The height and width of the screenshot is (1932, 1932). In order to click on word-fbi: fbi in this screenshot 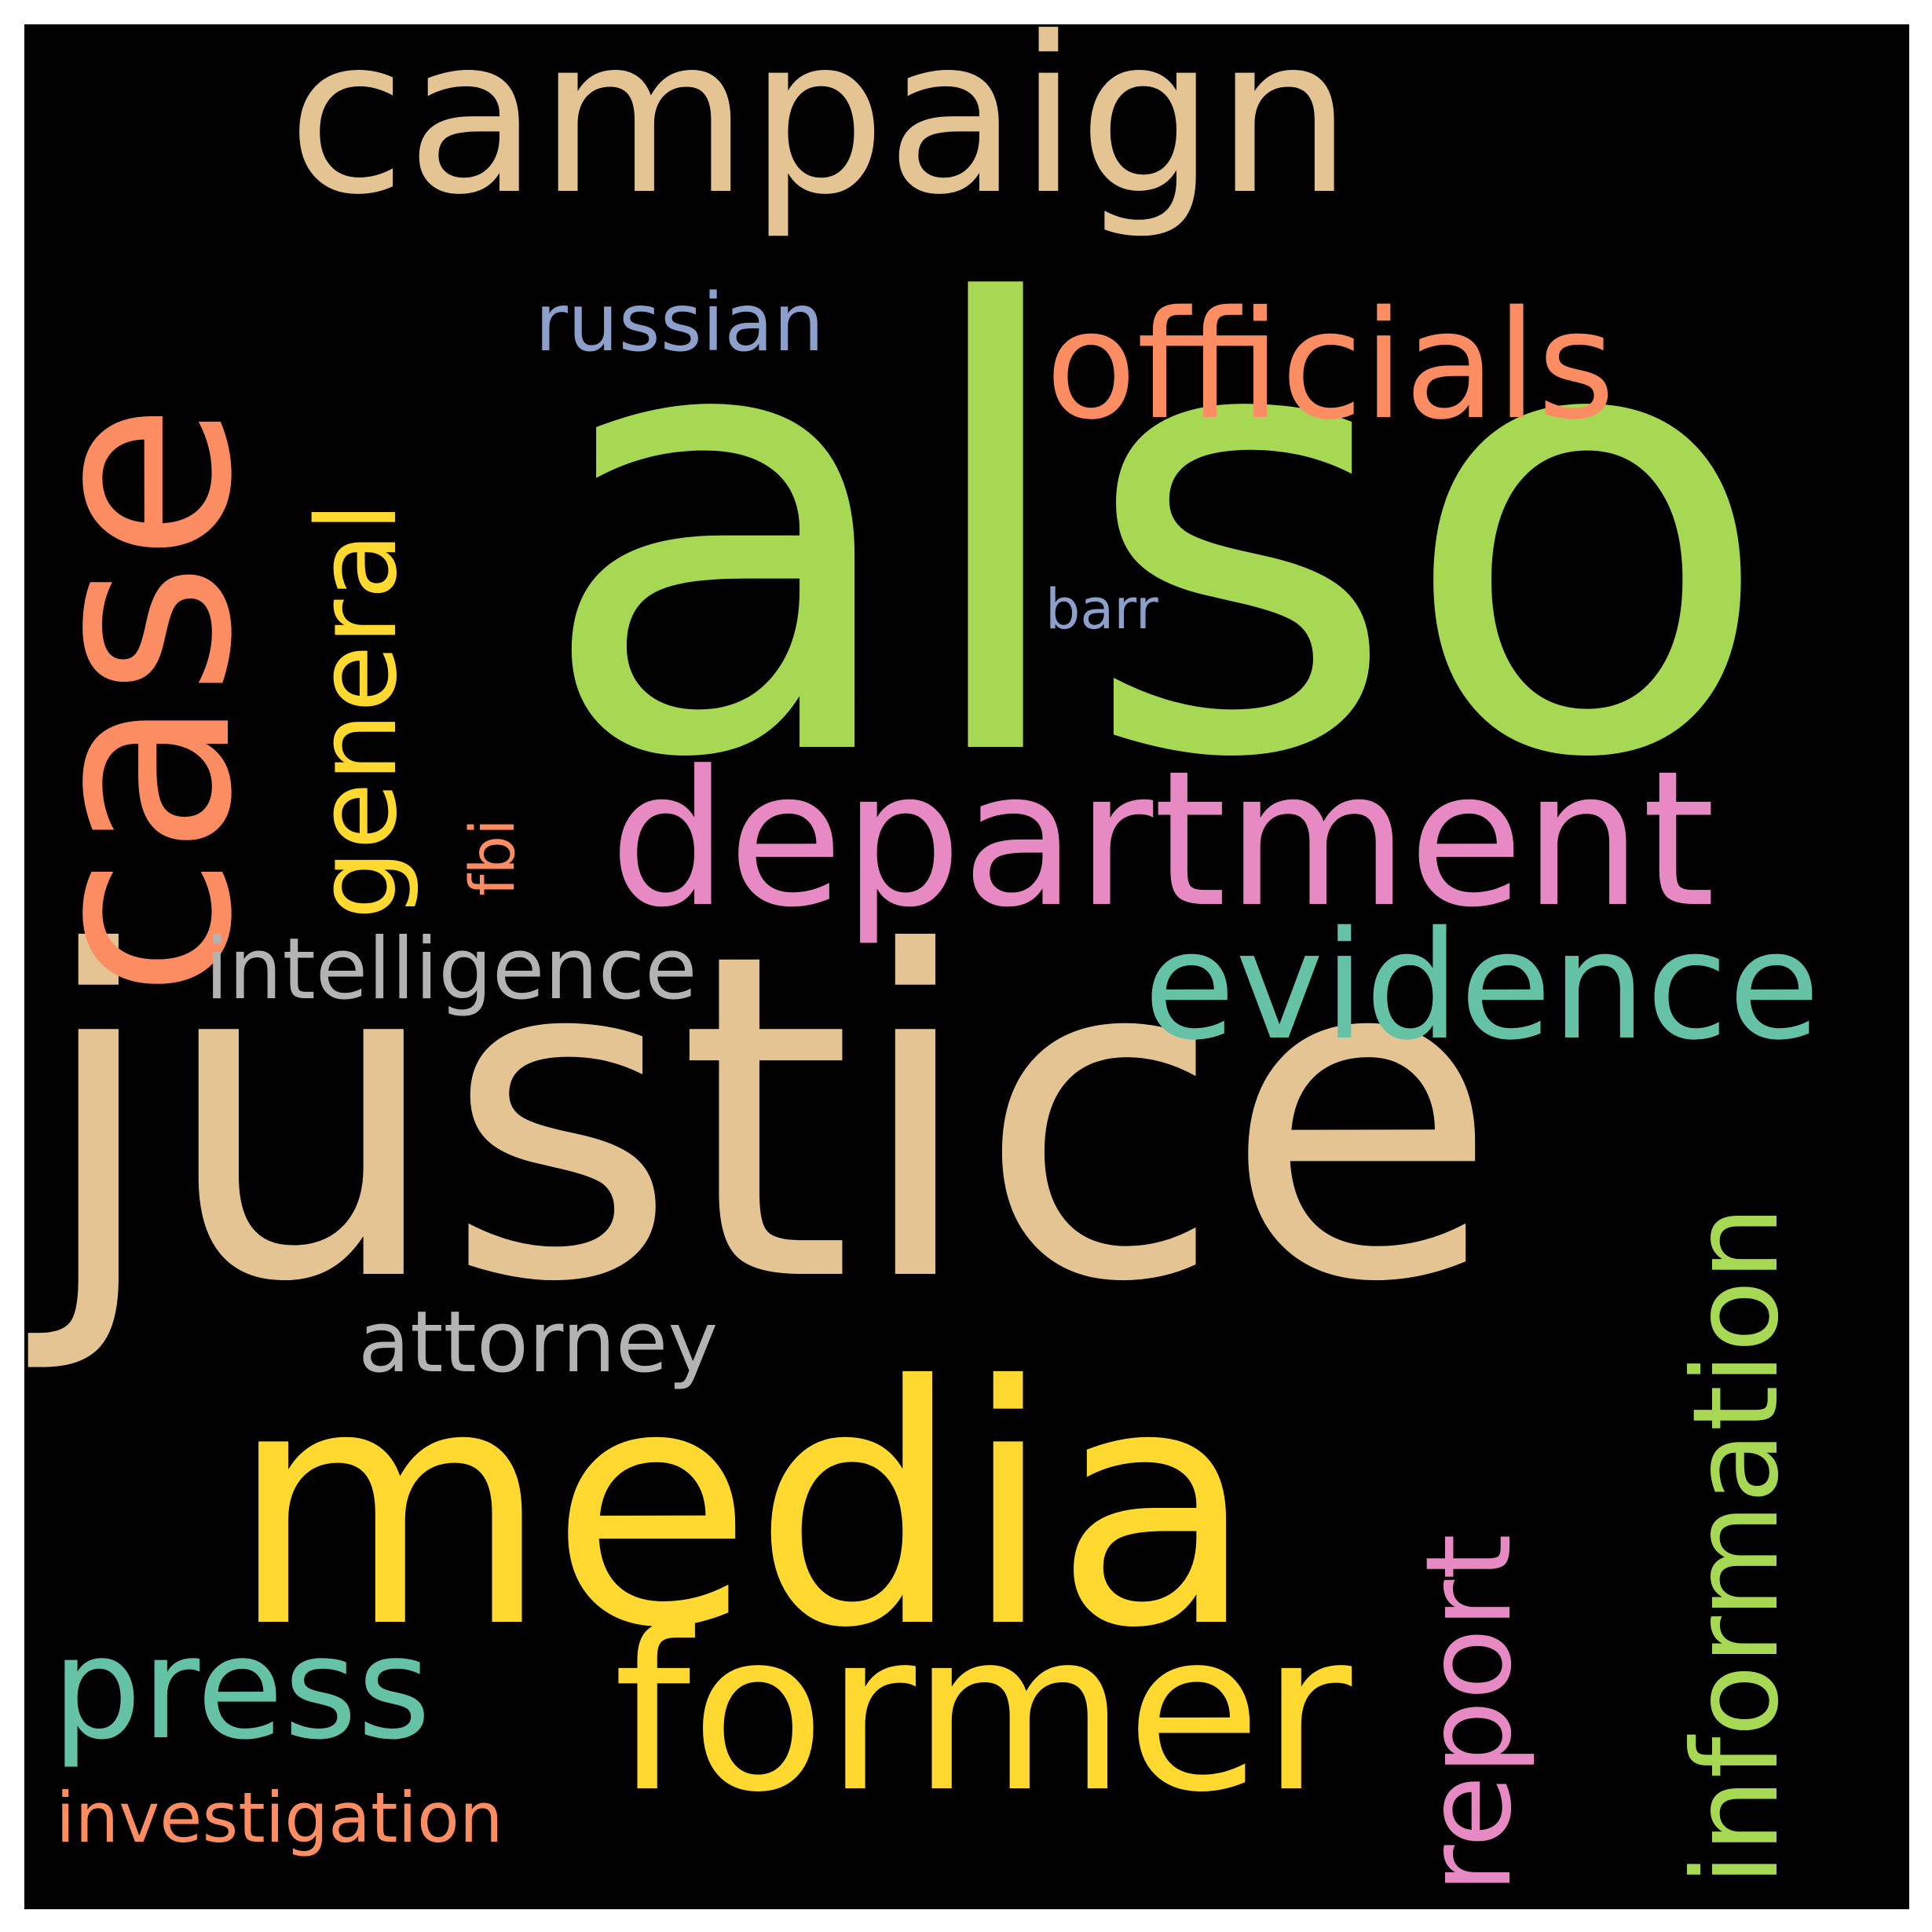, I will do `click(494, 857)`.